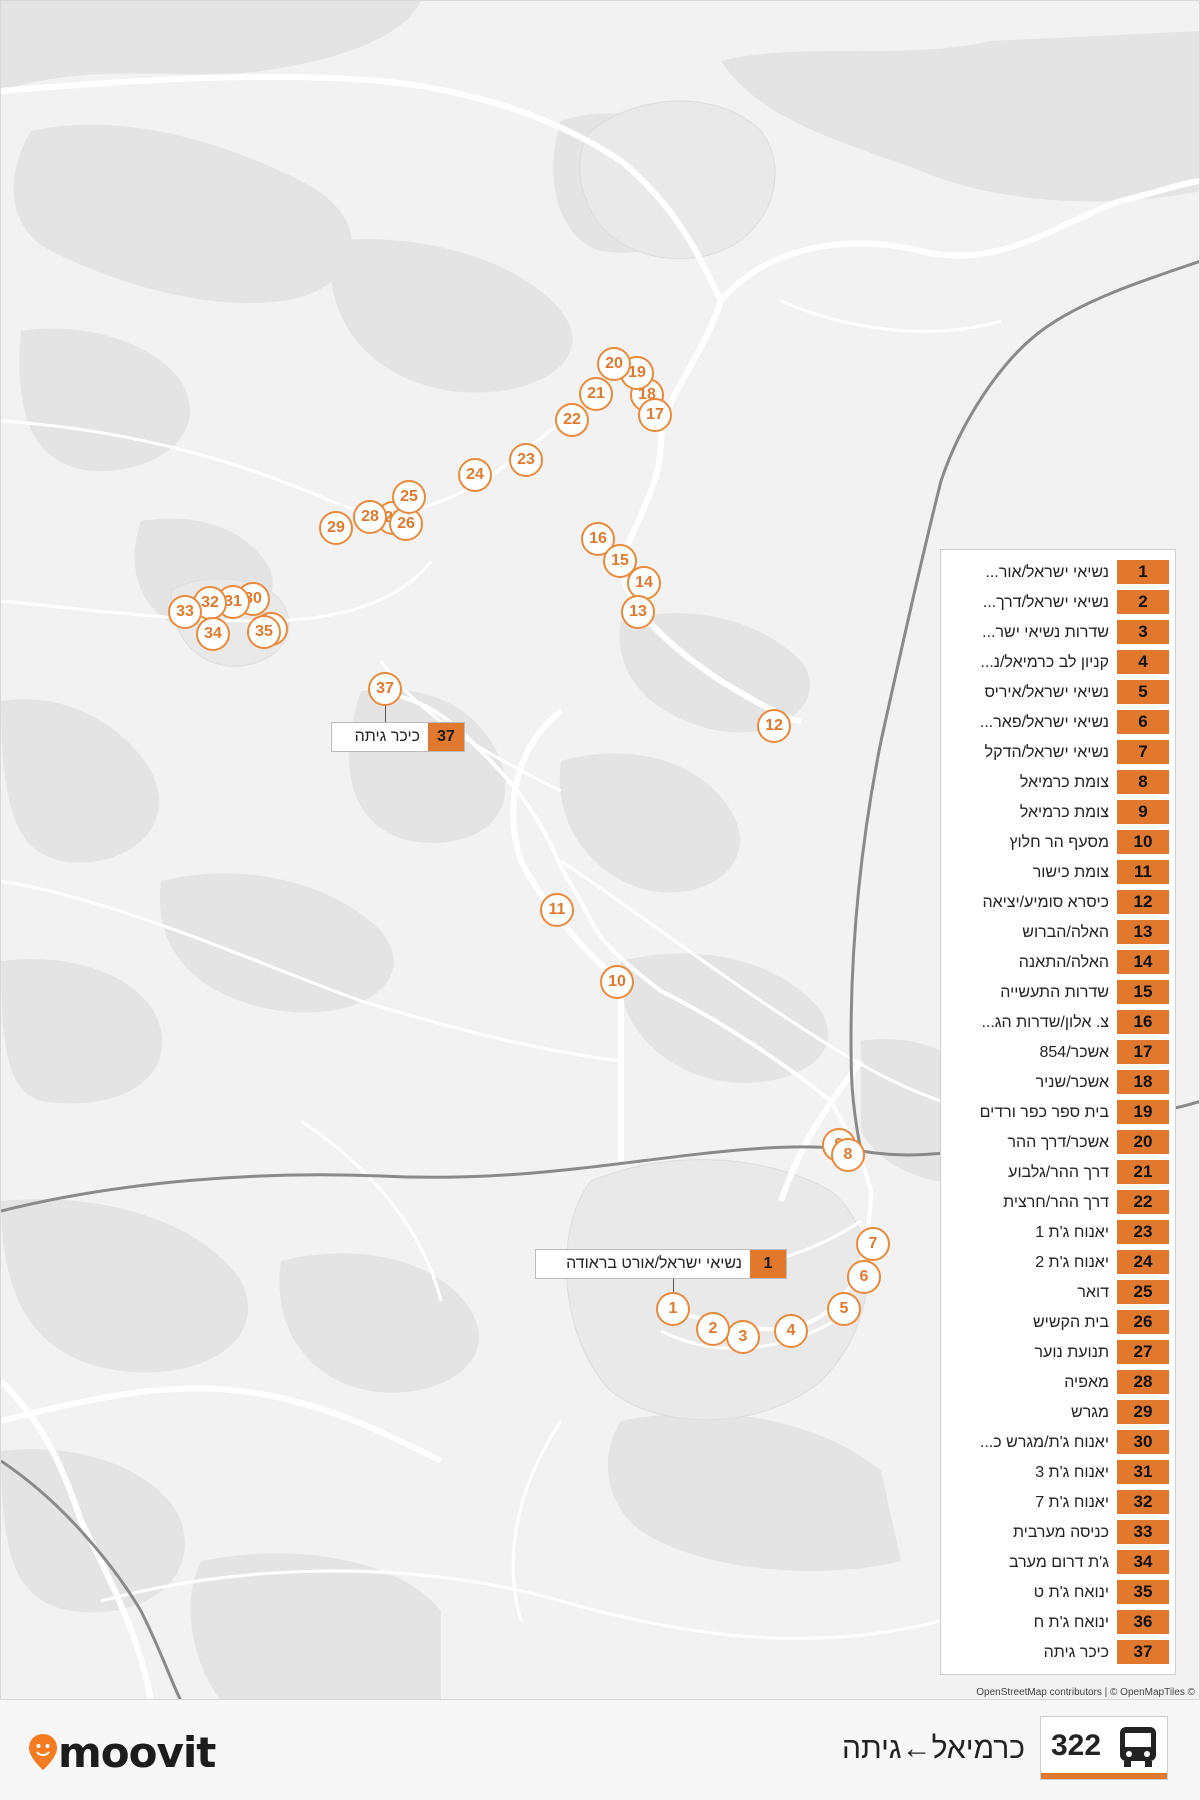 This screenshot has height=1800, width=1200. Describe the element at coordinates (336, 528) in the screenshot. I see `stop-marker-29: 29` at that location.